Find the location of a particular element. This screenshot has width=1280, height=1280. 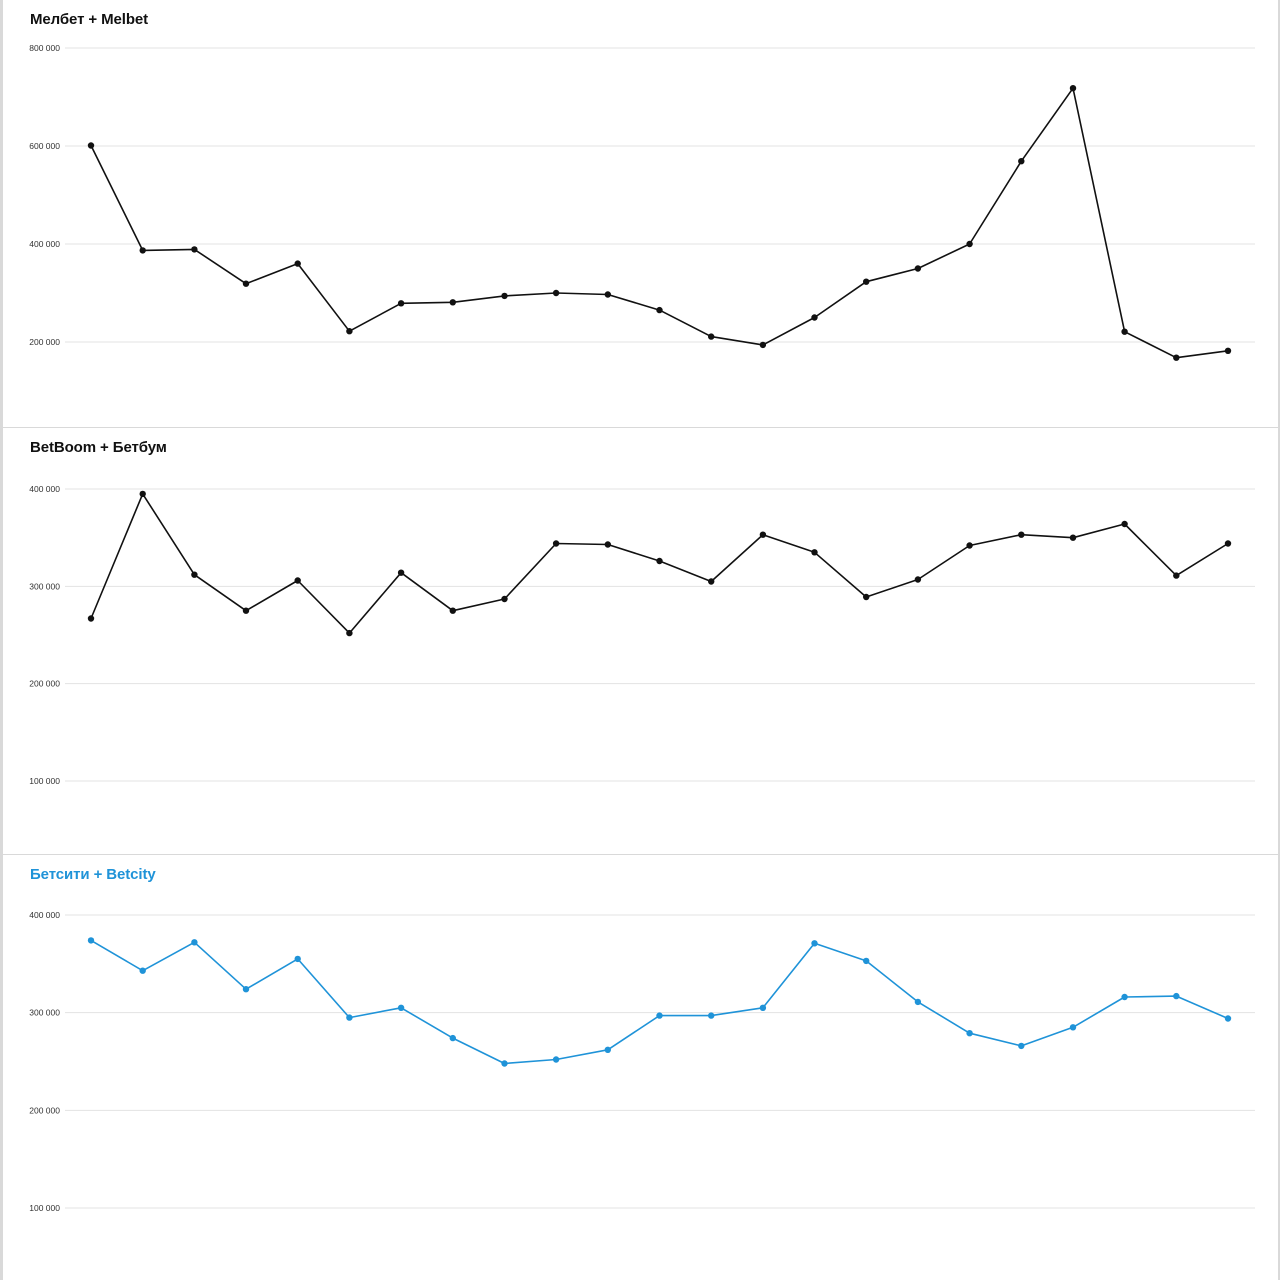

series-line is located at coordinates (659, 1002).